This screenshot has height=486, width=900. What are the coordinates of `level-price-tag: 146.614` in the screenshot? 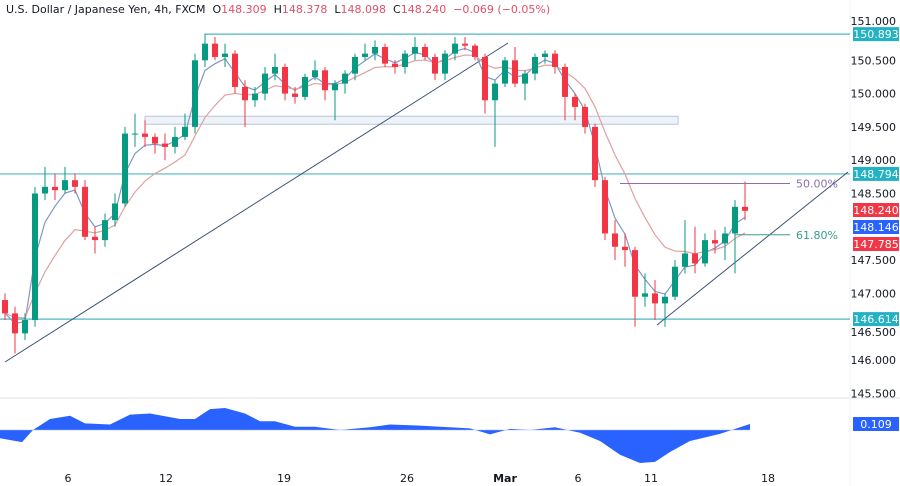 It's located at (876, 319).